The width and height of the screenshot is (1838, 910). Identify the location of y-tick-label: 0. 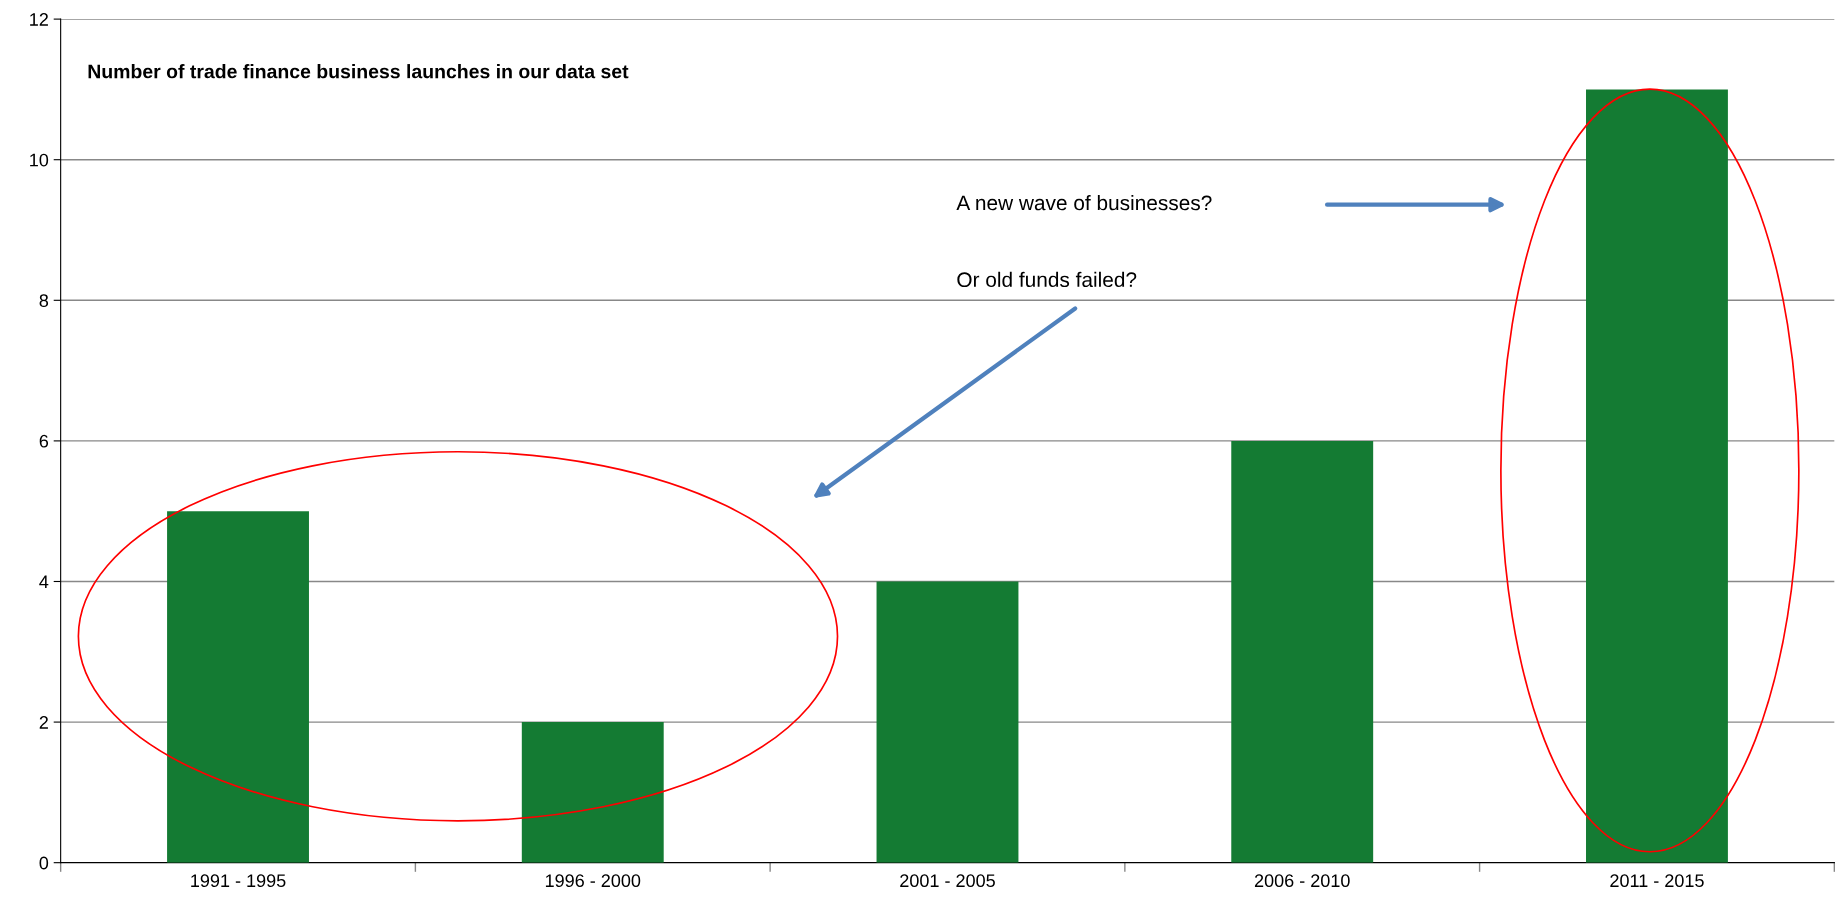
(44, 863).